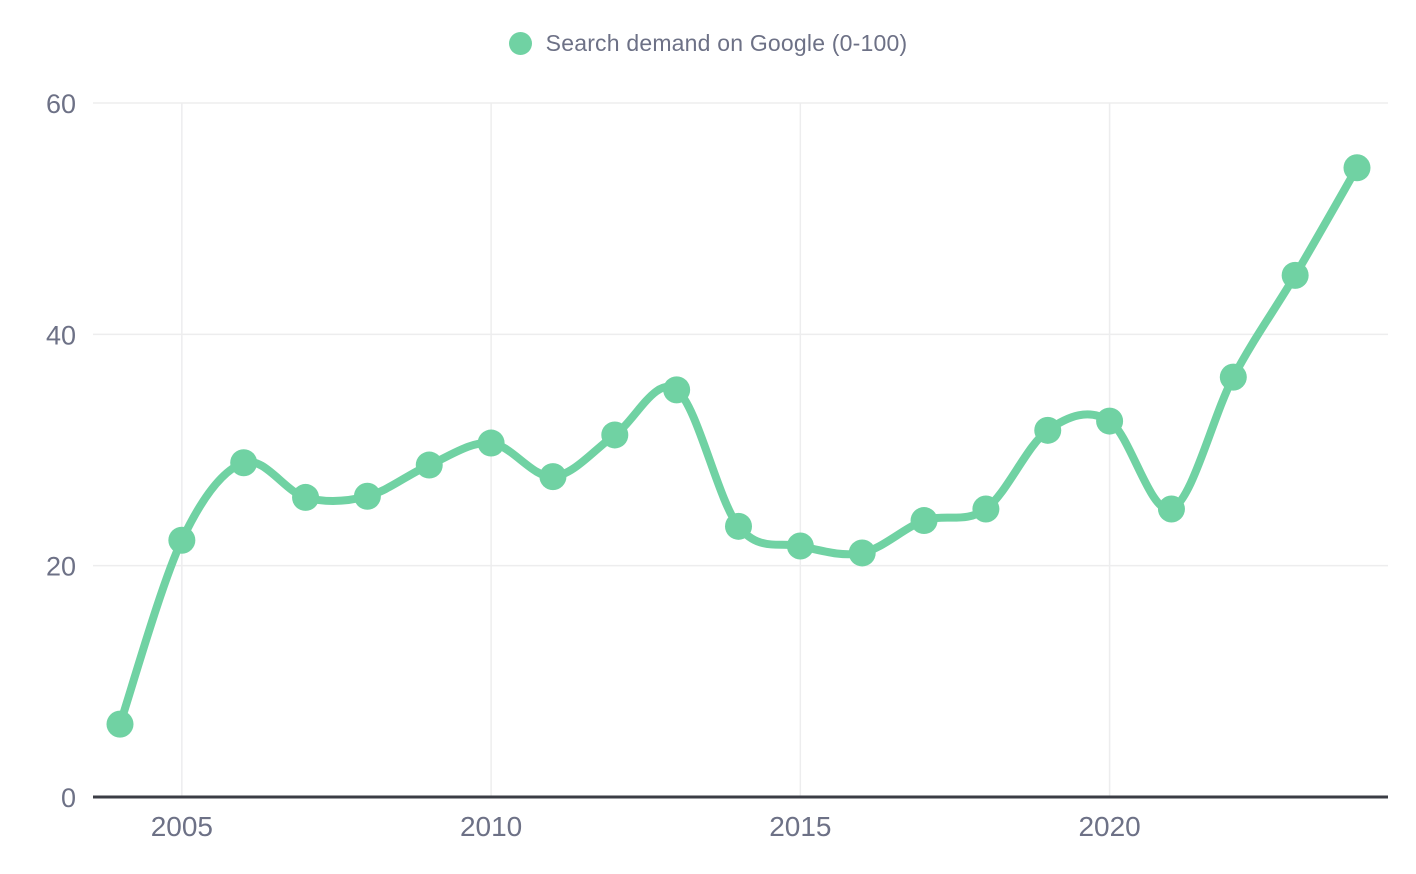  Describe the element at coordinates (61, 335) in the screenshot. I see `y-tick-label: 40` at that location.